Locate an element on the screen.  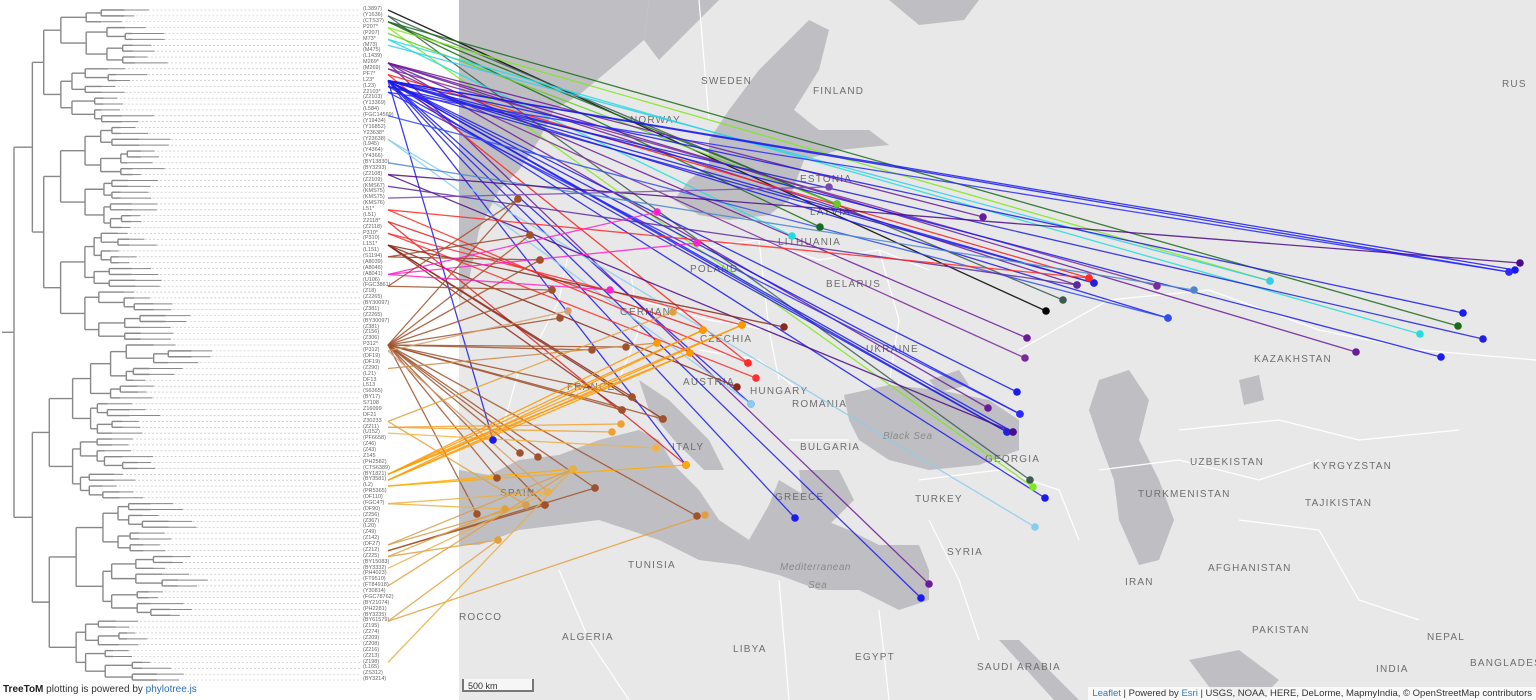
tree-leaf-label: (BY3293) is located at coordinates (375, 167).